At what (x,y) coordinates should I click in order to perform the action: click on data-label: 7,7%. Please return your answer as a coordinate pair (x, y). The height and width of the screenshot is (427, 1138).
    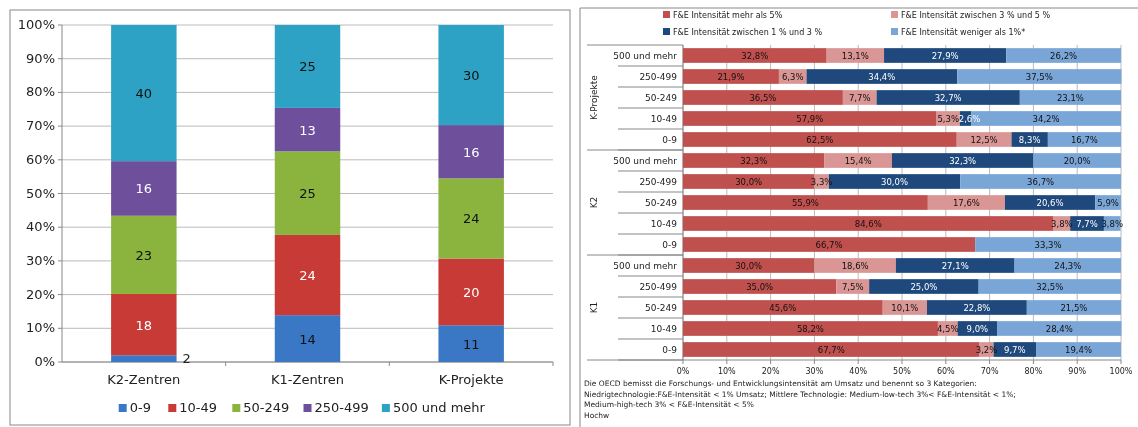
    Looking at the image, I should click on (859, 97).